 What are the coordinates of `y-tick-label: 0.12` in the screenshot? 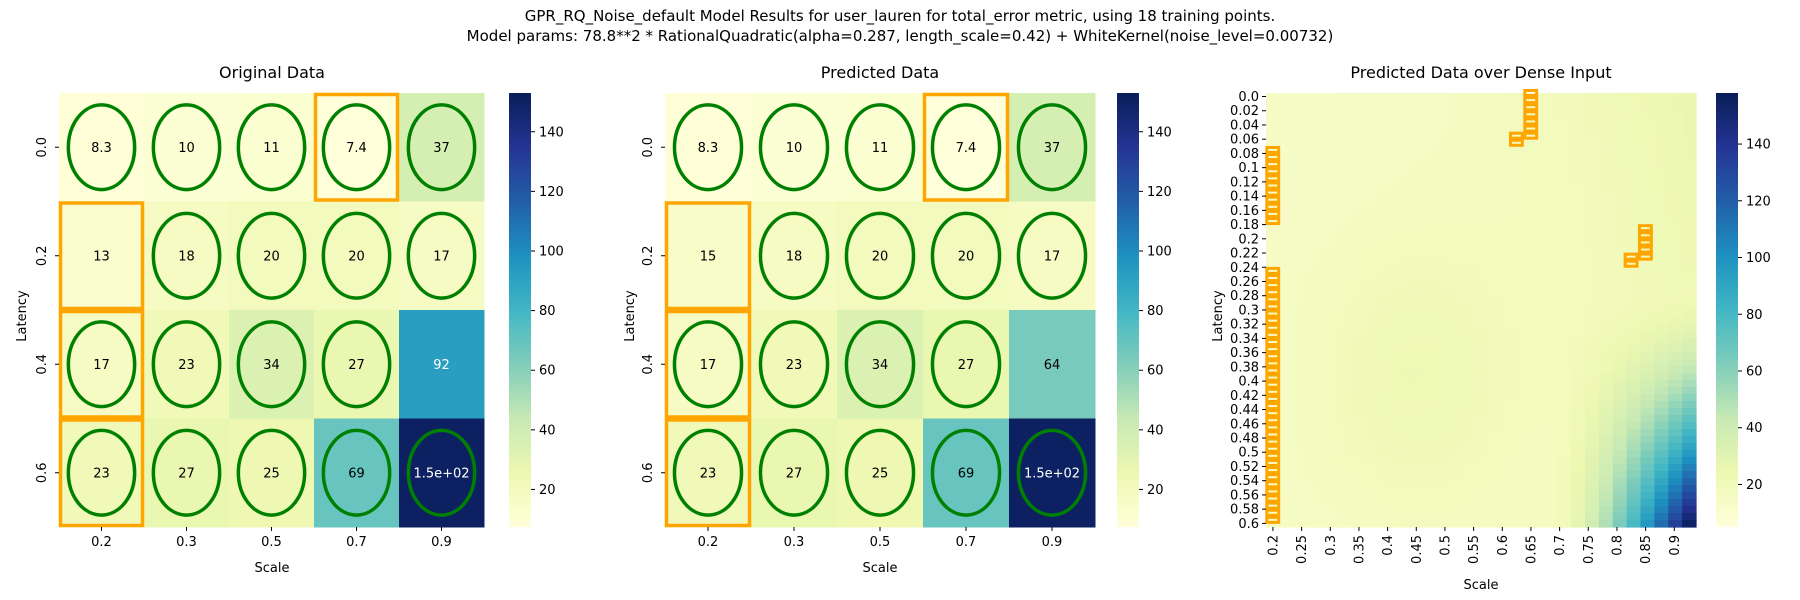 It's located at (1244, 182).